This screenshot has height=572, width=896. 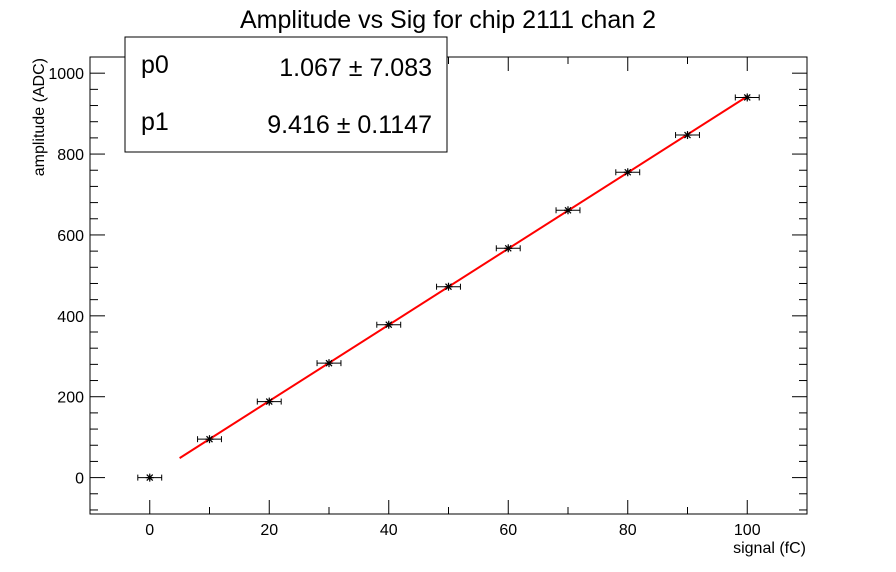 What do you see at coordinates (39, 117) in the screenshot?
I see `y-axis-label: amplitude (ADC)` at bounding box center [39, 117].